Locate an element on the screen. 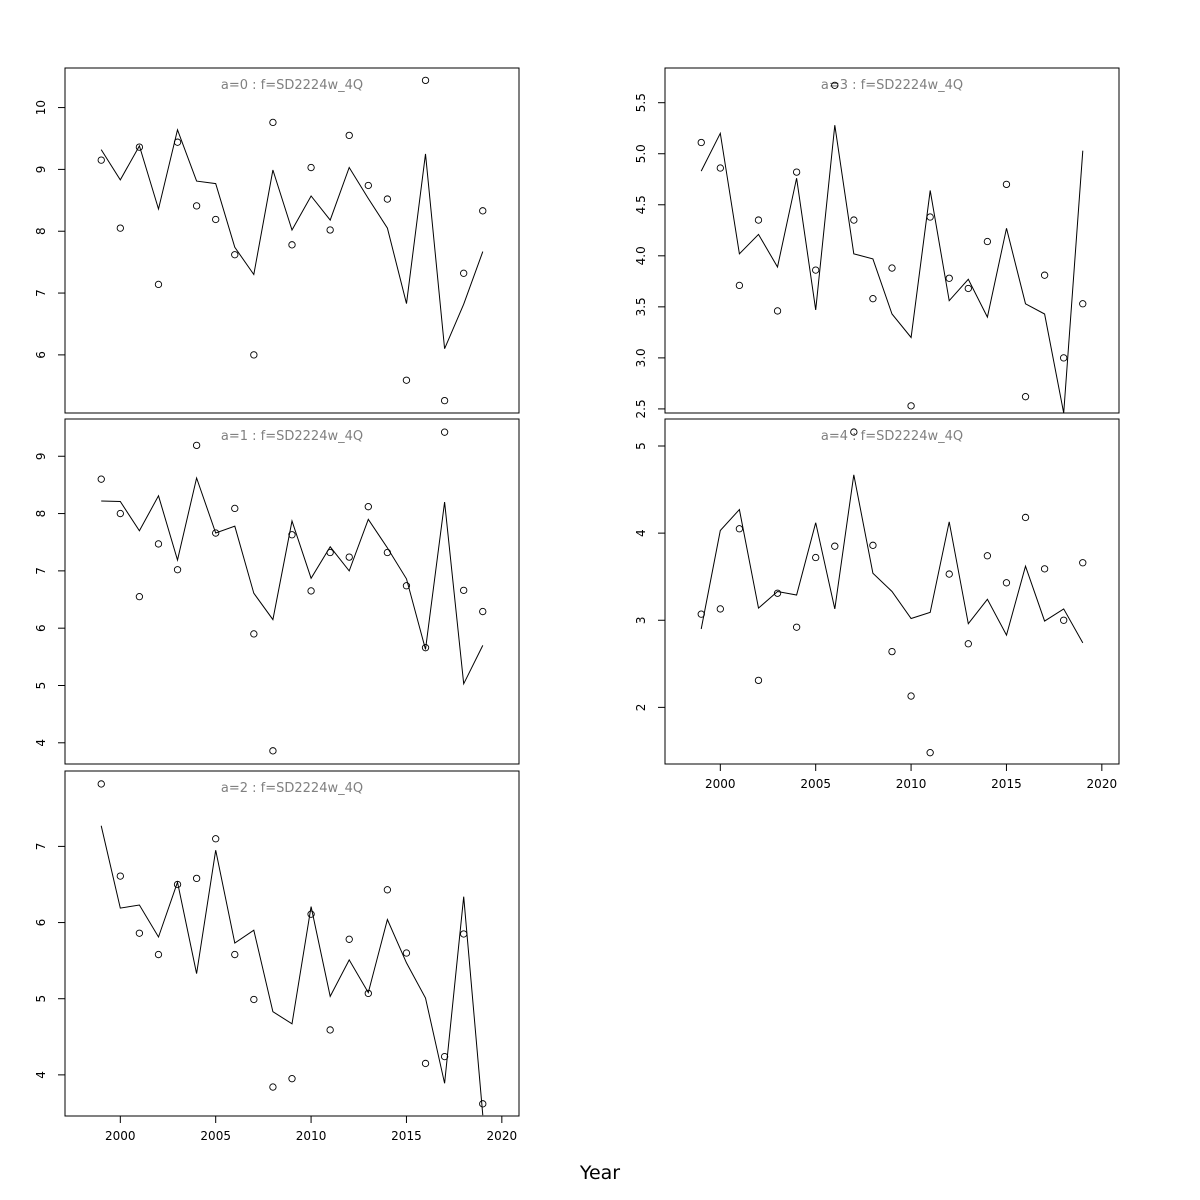  y-tick-label: 4.0 is located at coordinates (641, 255).